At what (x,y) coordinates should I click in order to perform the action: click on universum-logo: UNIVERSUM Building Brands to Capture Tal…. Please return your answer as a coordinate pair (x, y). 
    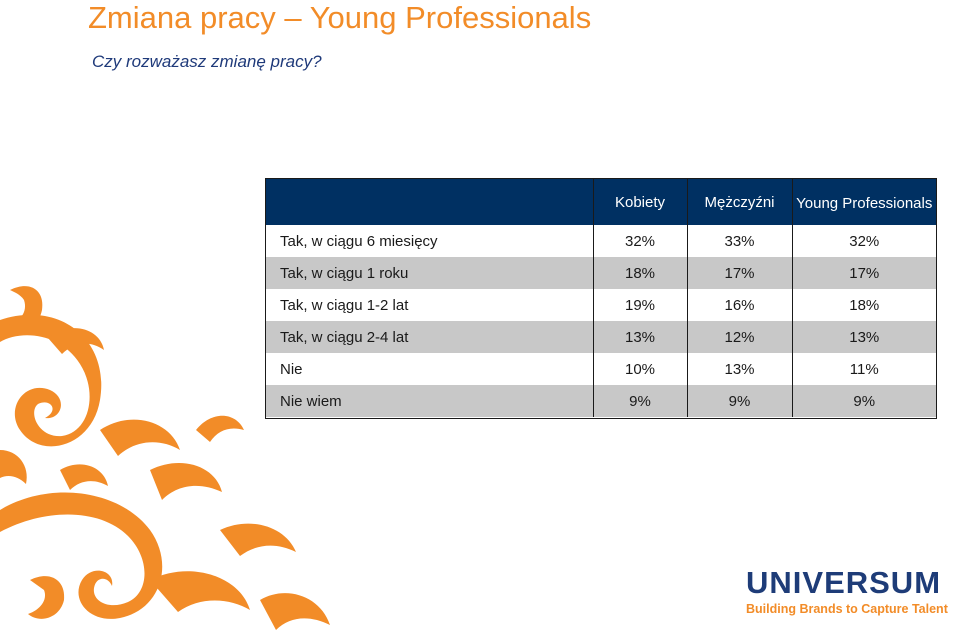
    Looking at the image, I should click on (851, 591).